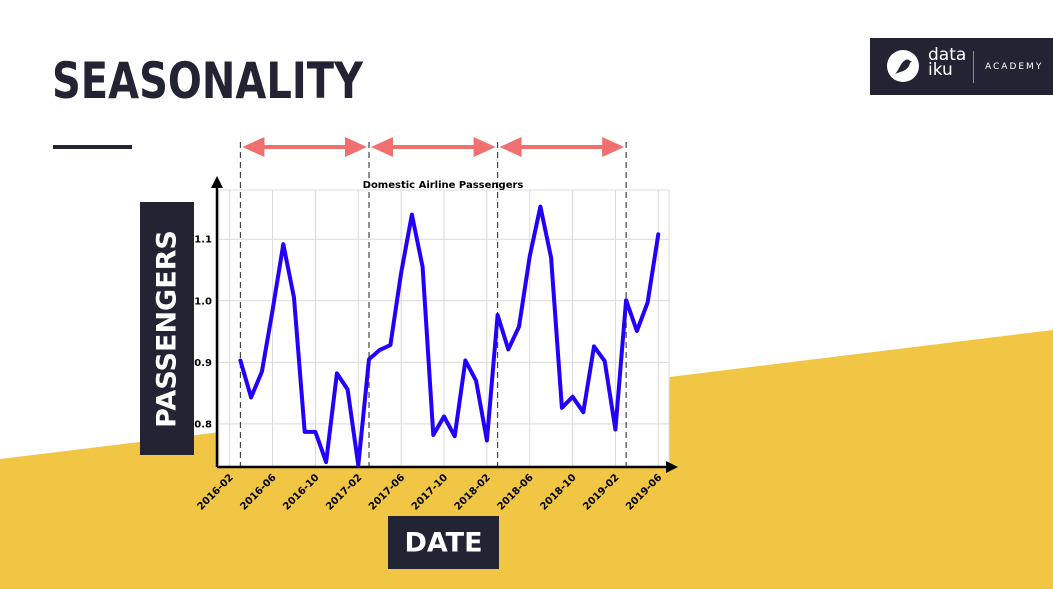 The width and height of the screenshot is (1053, 589). Describe the element at coordinates (672, 467) in the screenshot. I see `x-axis-arrowhead` at that location.